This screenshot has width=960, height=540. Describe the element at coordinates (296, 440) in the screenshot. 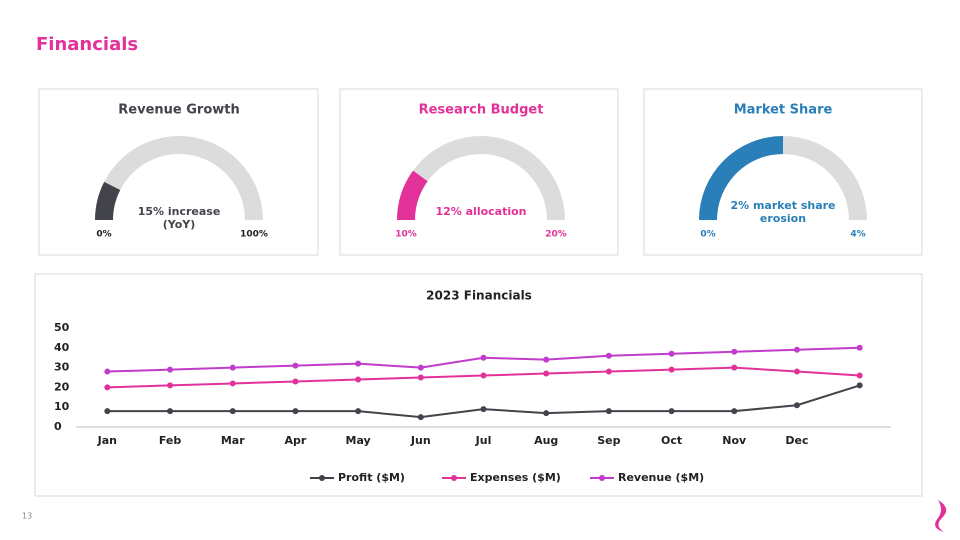

I see `x-tick-label: Apr` at that location.